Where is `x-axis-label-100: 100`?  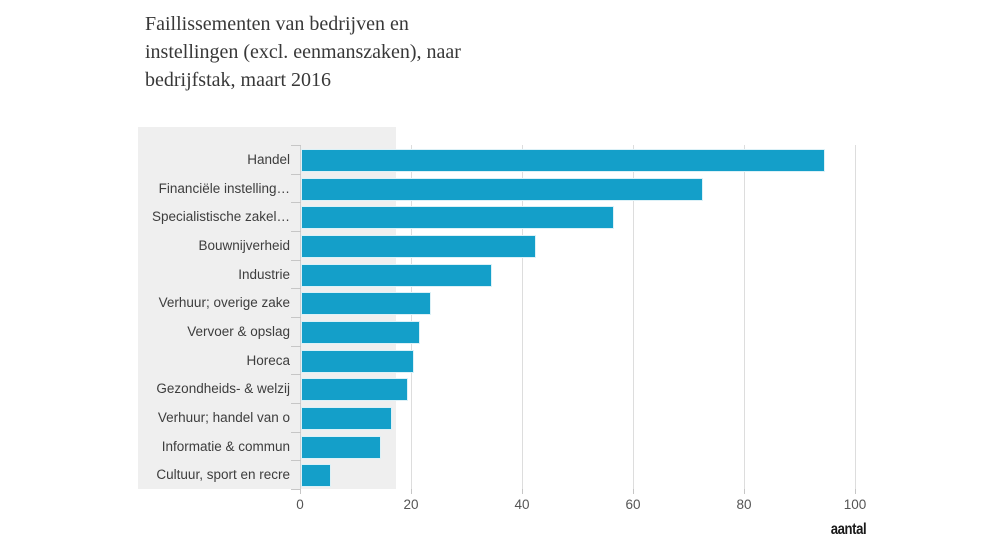 x-axis-label-100: 100 is located at coordinates (855, 504).